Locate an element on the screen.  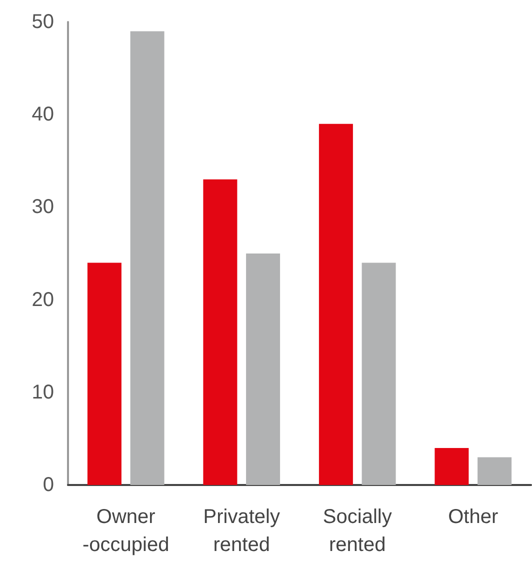
y-tick-label: 50 is located at coordinates (43, 22).